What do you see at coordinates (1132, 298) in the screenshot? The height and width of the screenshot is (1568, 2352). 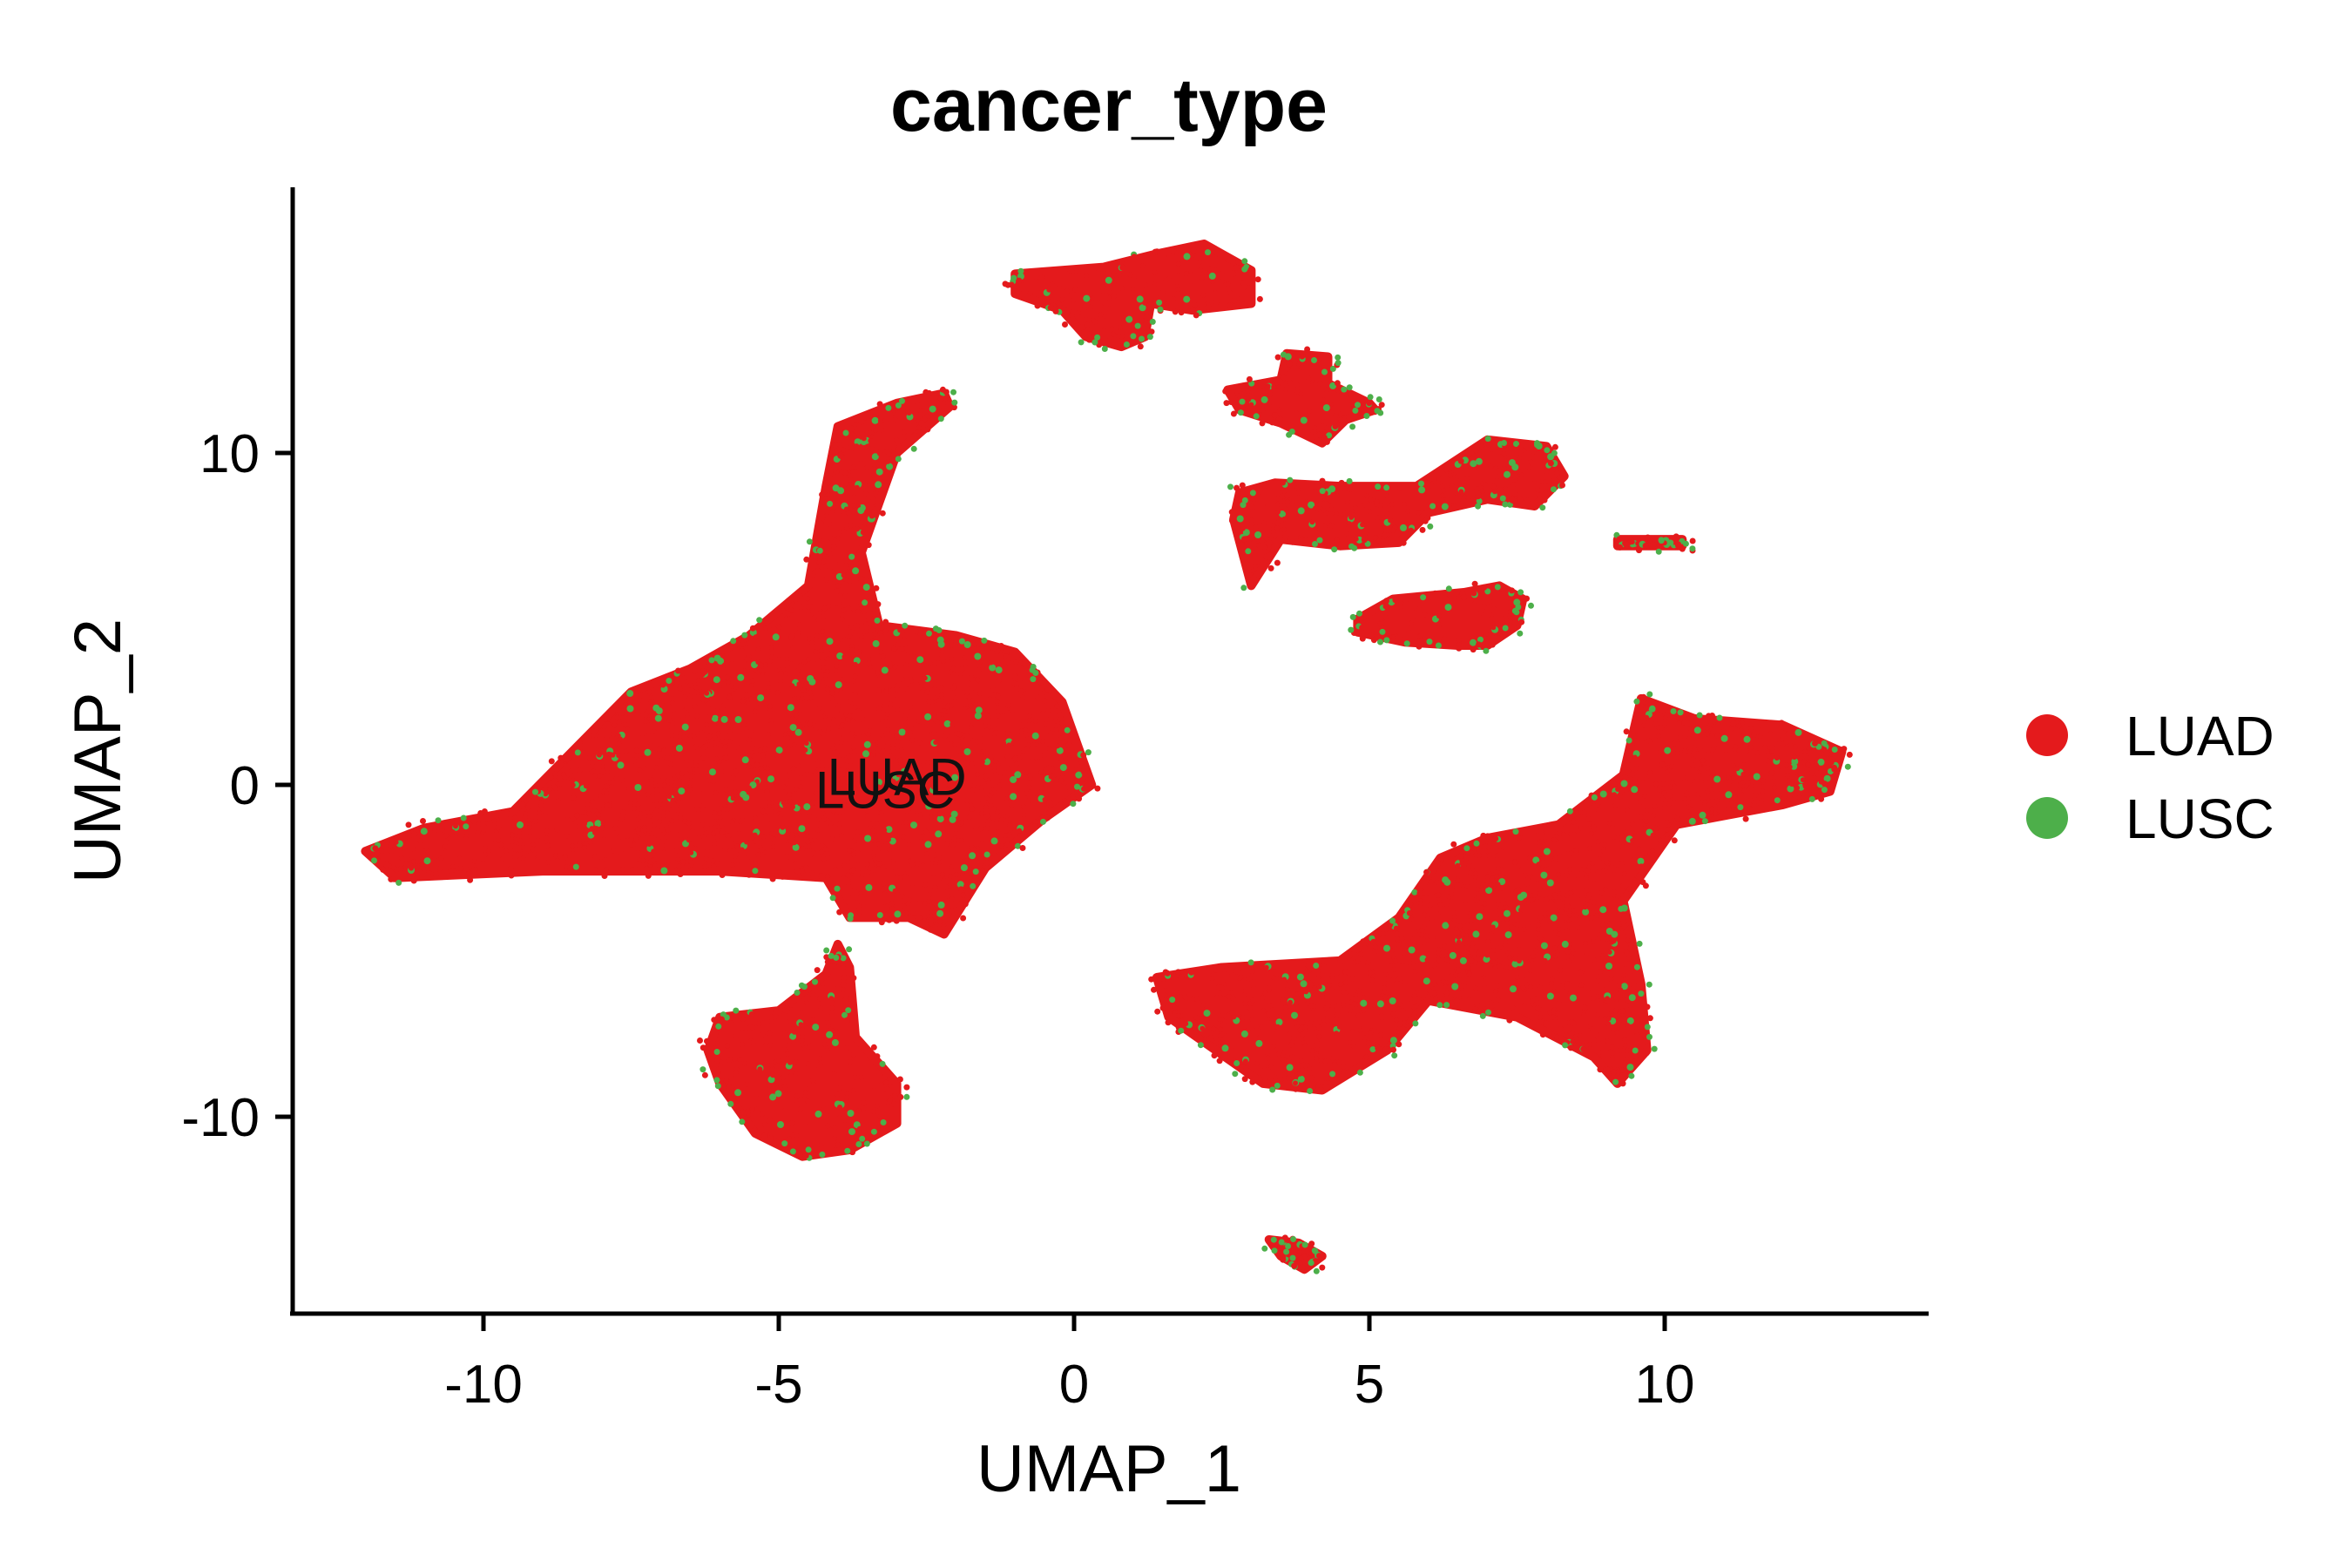 I see `cluster-points` at bounding box center [1132, 298].